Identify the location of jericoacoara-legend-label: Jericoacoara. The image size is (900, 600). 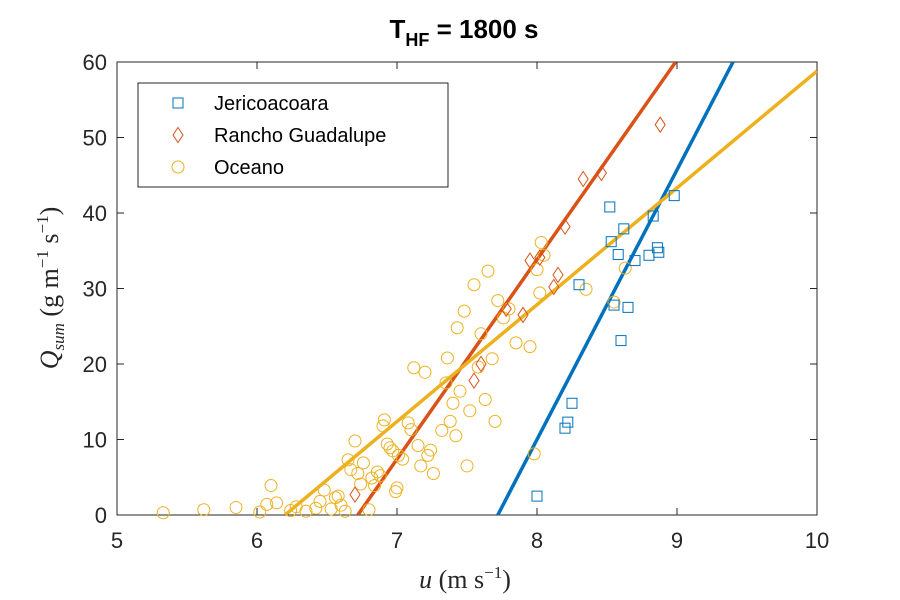
(271, 104).